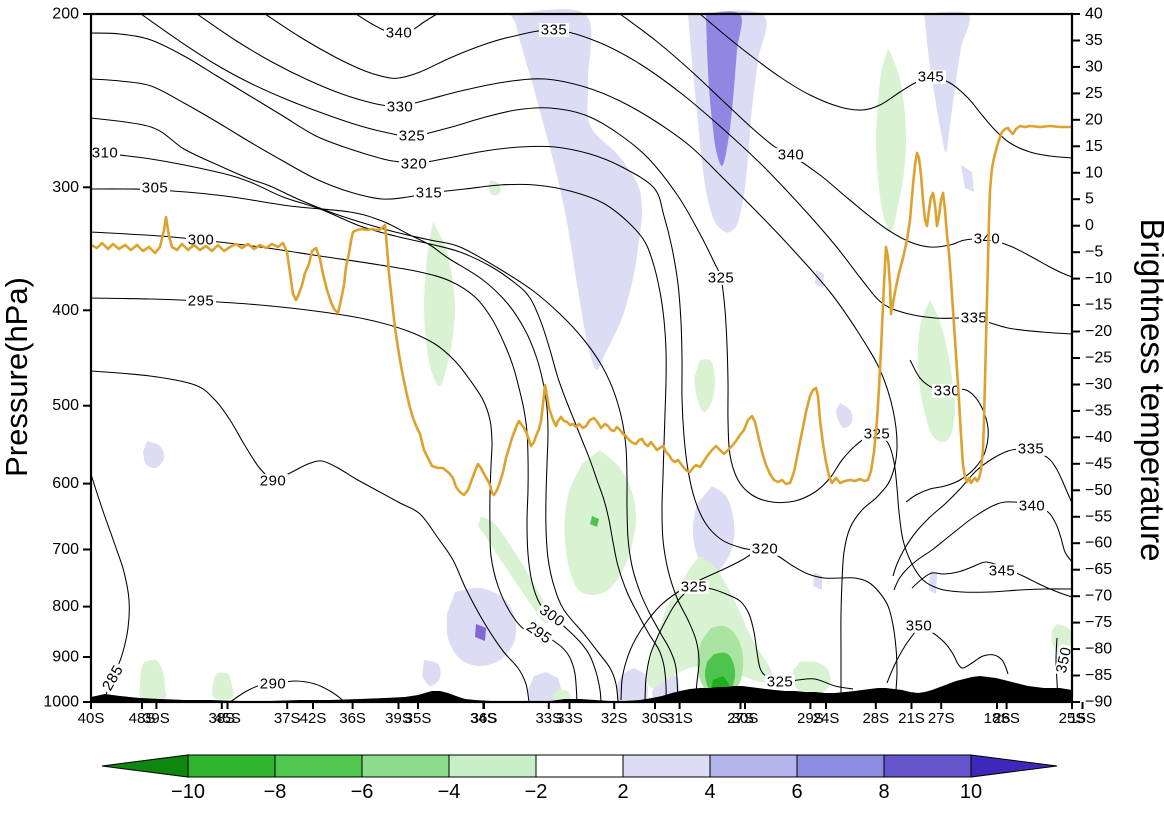 Image resolution: width=1164 pixels, height=815 pixels. I want to click on svg-text: −4, so click(449, 792).